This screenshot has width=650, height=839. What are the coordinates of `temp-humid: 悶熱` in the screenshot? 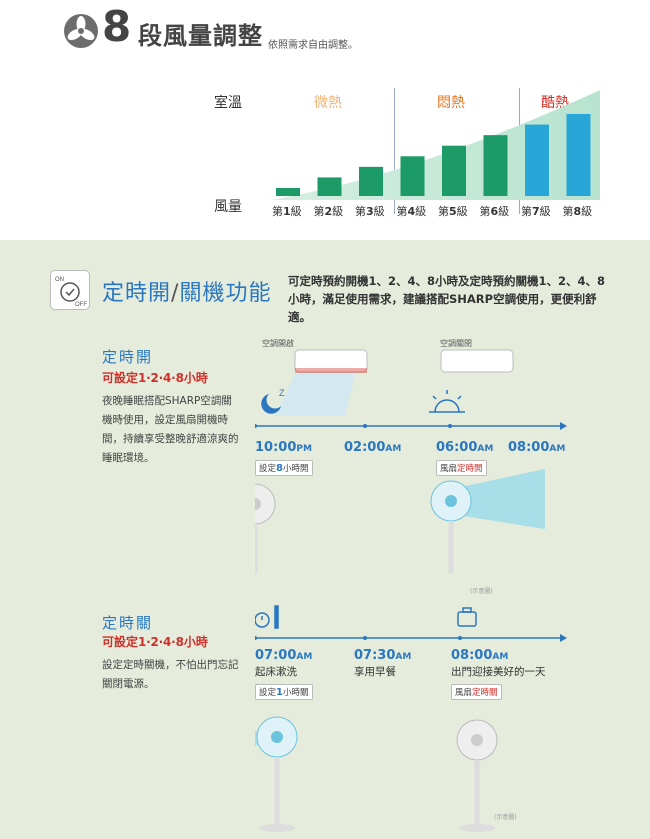 It's located at (451, 103).